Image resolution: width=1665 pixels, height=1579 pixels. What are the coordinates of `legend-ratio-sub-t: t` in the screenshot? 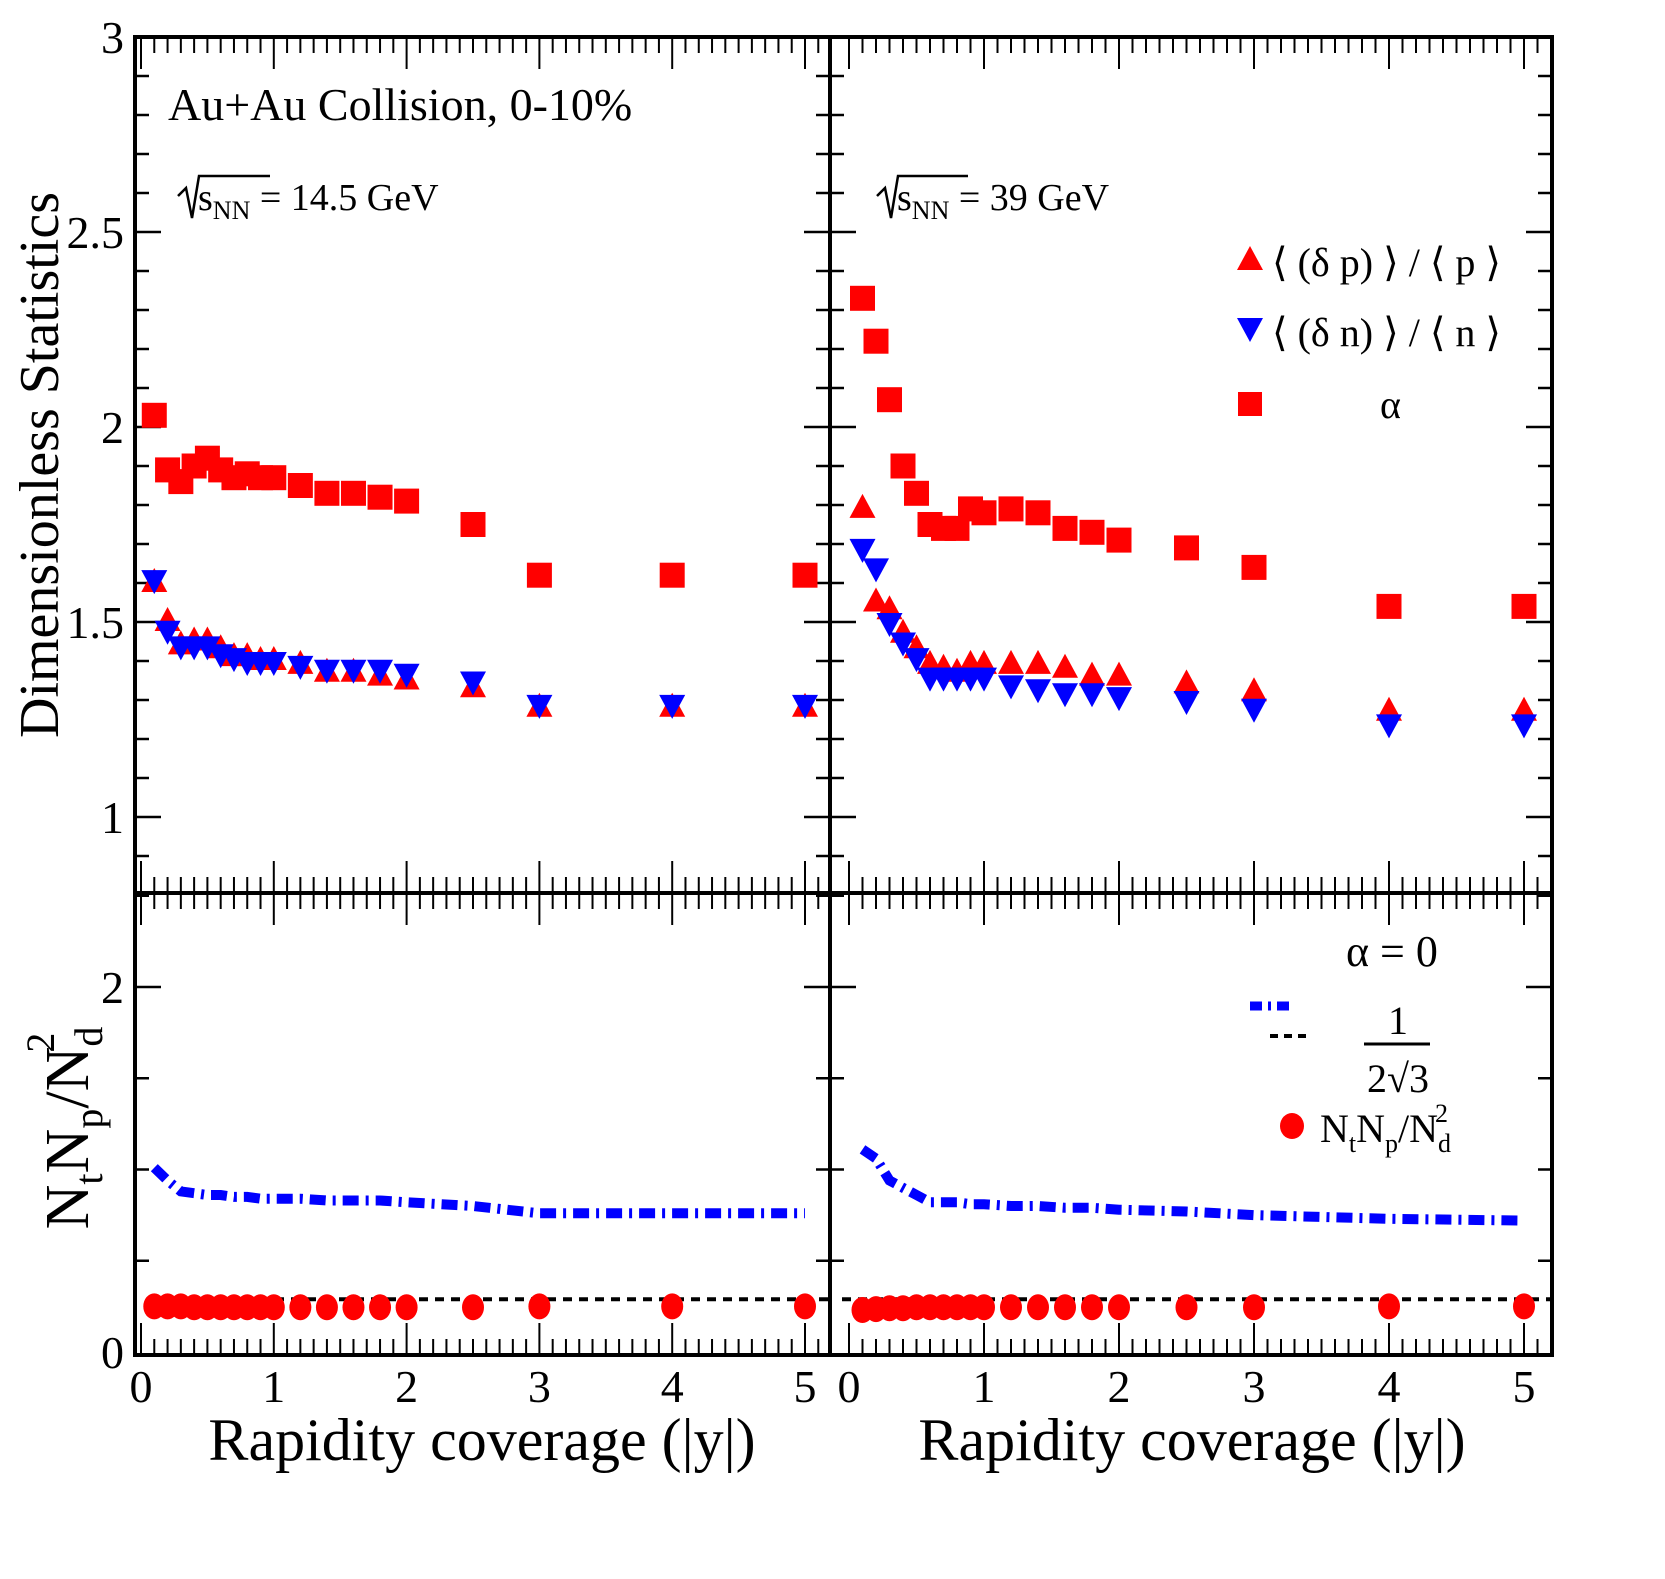 It's located at (1353, 1143).